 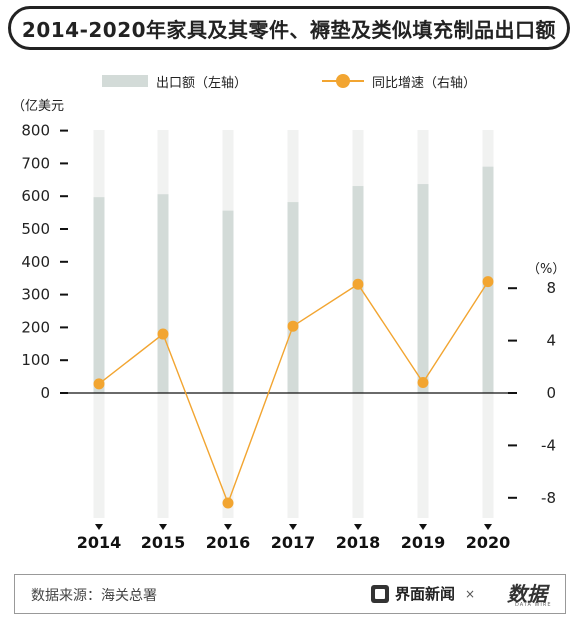 I want to click on x-tick-label: 2017, so click(x=293, y=542).